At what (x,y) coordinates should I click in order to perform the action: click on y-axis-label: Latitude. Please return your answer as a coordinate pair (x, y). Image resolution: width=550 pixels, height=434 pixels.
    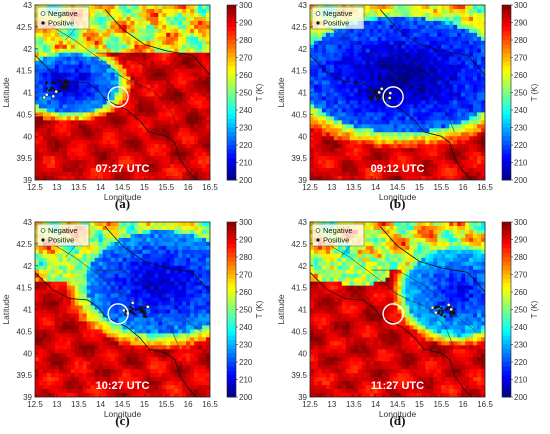
    Looking at the image, I should click on (6, 92).